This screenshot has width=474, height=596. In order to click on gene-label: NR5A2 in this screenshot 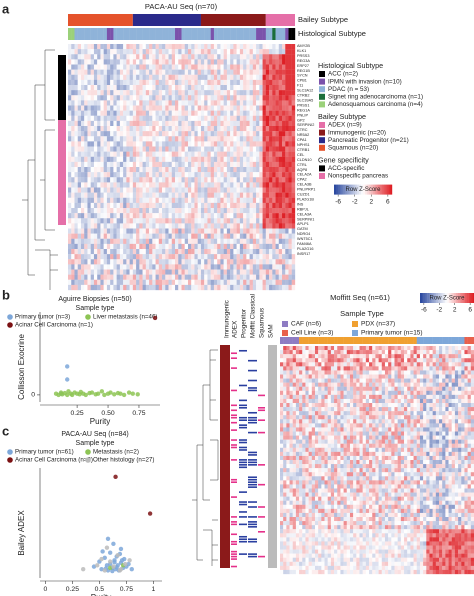, I will do `click(303, 135)`.